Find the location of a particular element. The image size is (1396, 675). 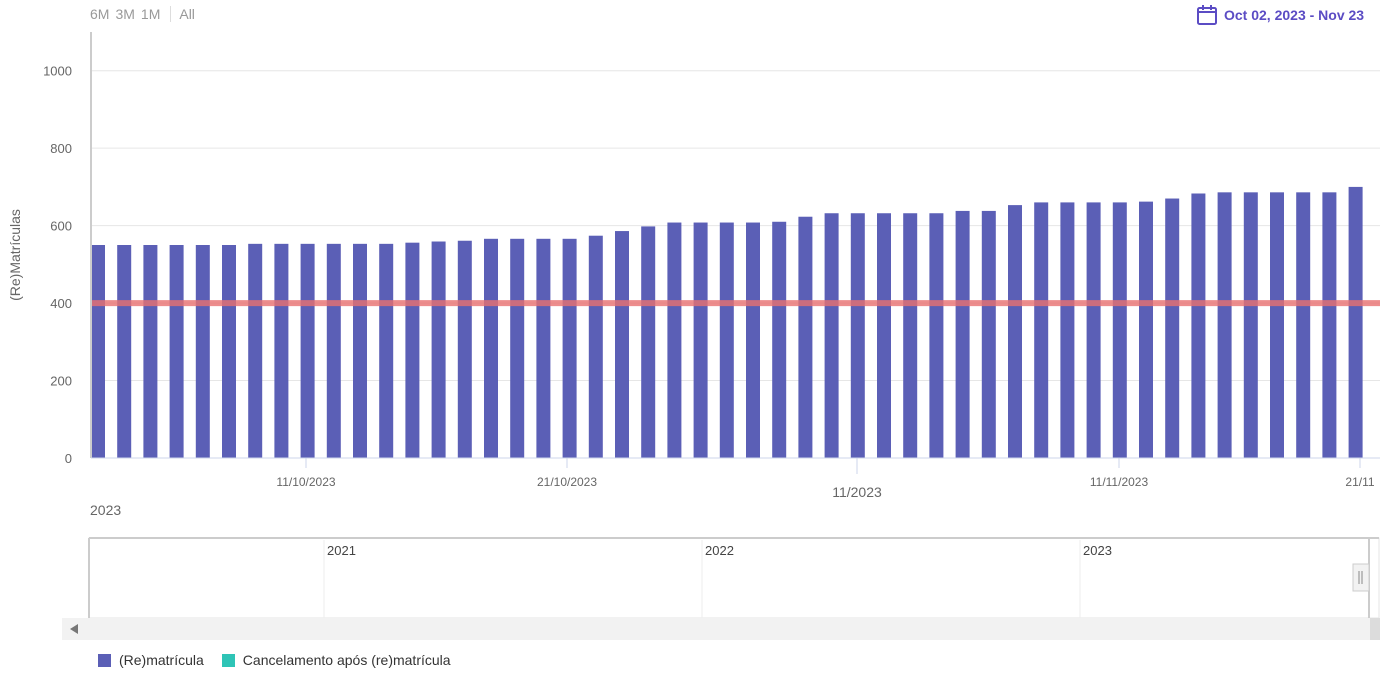

date-range-picker: Oct 02, 2023 - Nov 23 is located at coordinates (1280, 15).